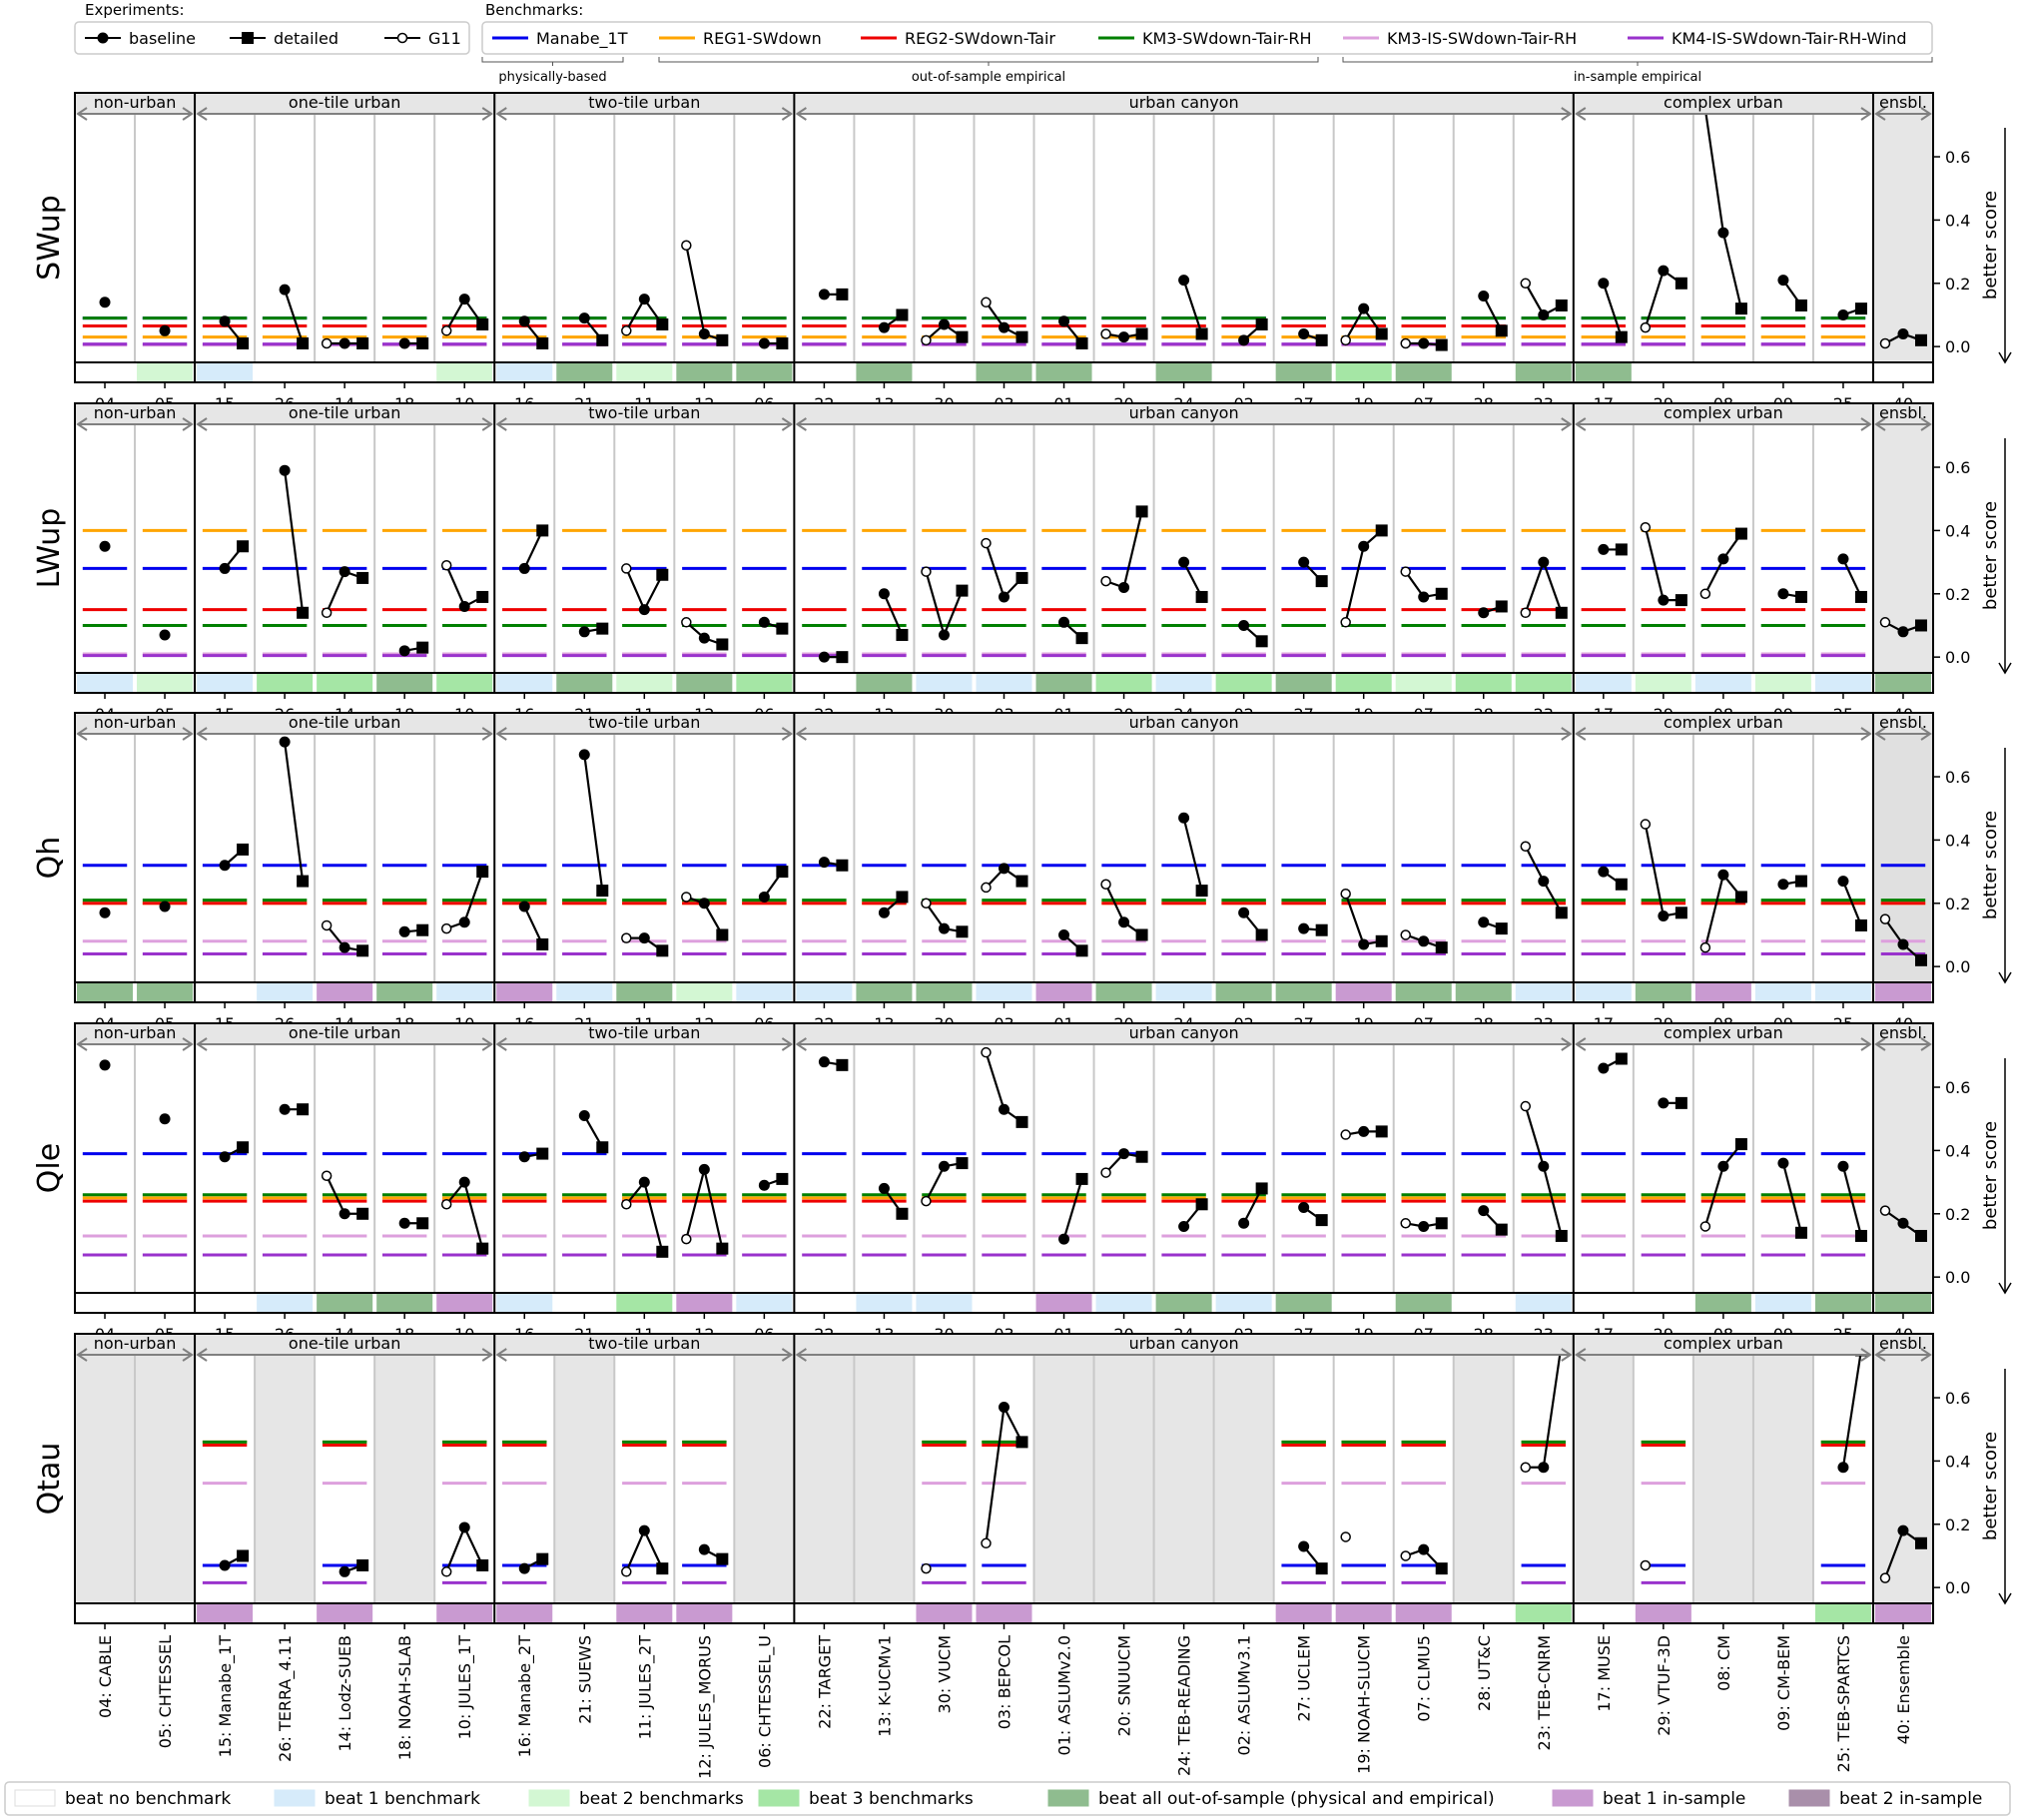 Image resolution: width=2017 pixels, height=1820 pixels. Describe the element at coordinates (345, 1693) in the screenshot. I see `model-name-label: 14: Lodz-SUEB` at that location.